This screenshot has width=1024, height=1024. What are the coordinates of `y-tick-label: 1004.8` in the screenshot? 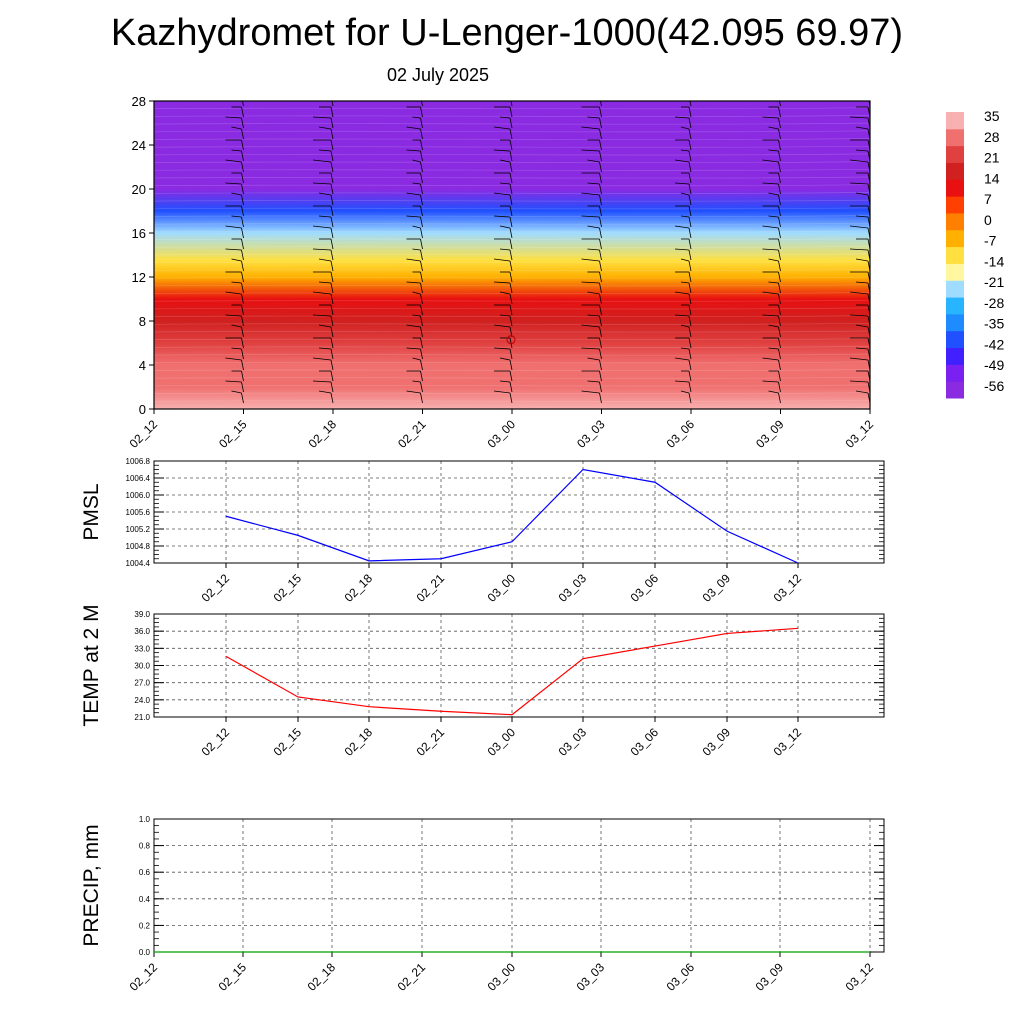 It's located at (138, 546).